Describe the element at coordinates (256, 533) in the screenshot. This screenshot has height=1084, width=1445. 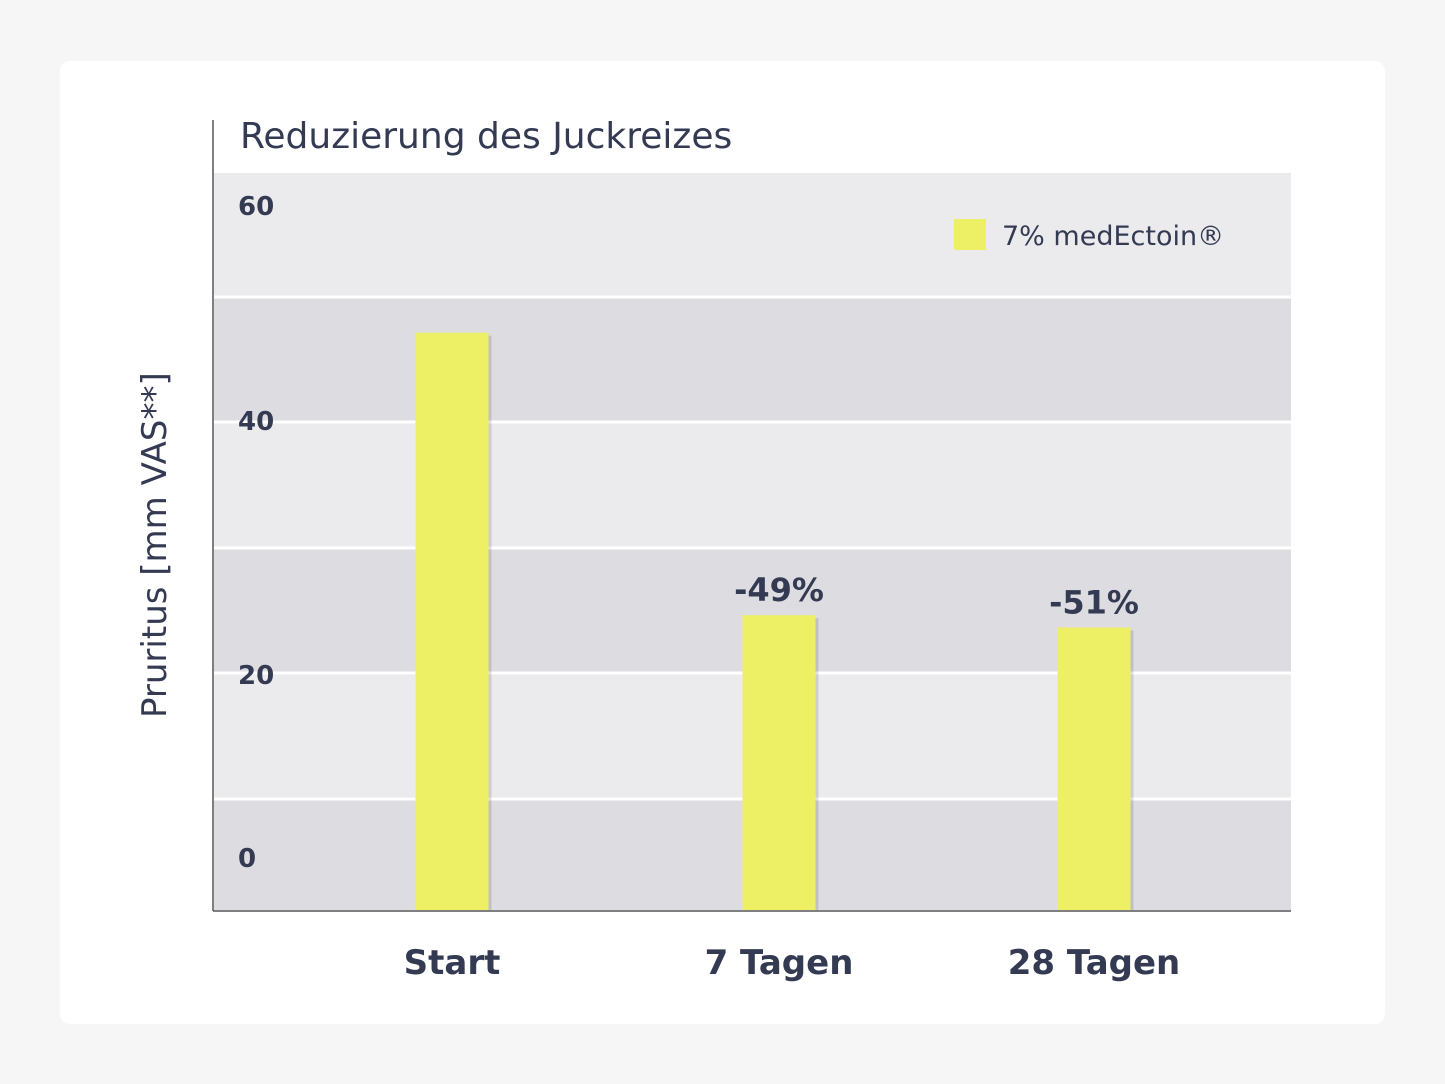
I see `y-ticks: 60 40 20 0` at that location.